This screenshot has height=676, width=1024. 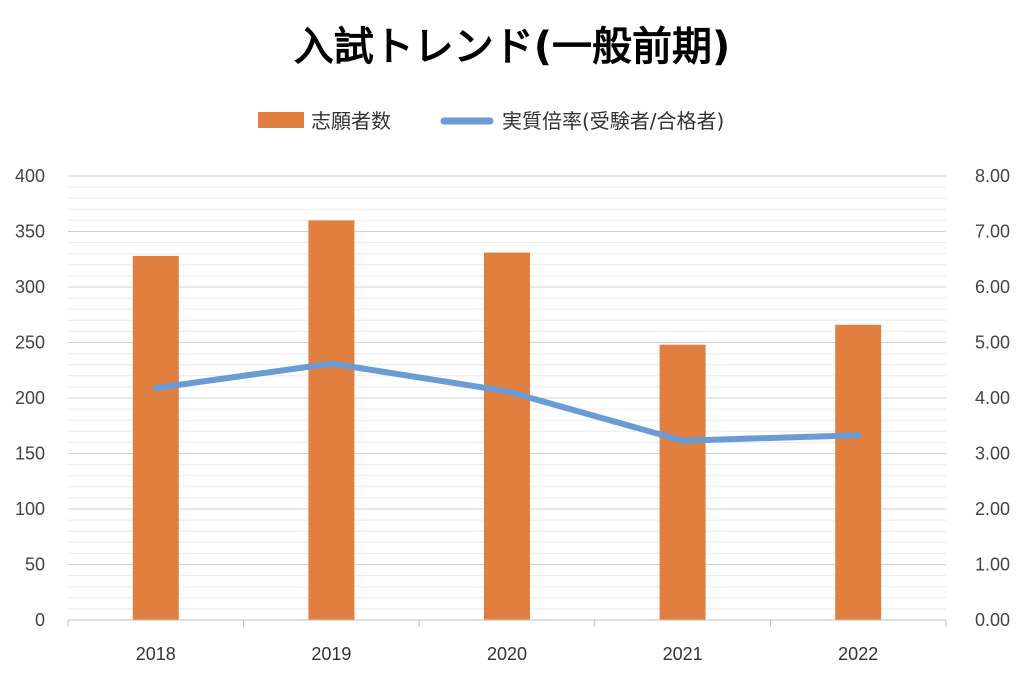 What do you see at coordinates (992, 343) in the screenshot?
I see `y-right-tick-label: 5.00` at bounding box center [992, 343].